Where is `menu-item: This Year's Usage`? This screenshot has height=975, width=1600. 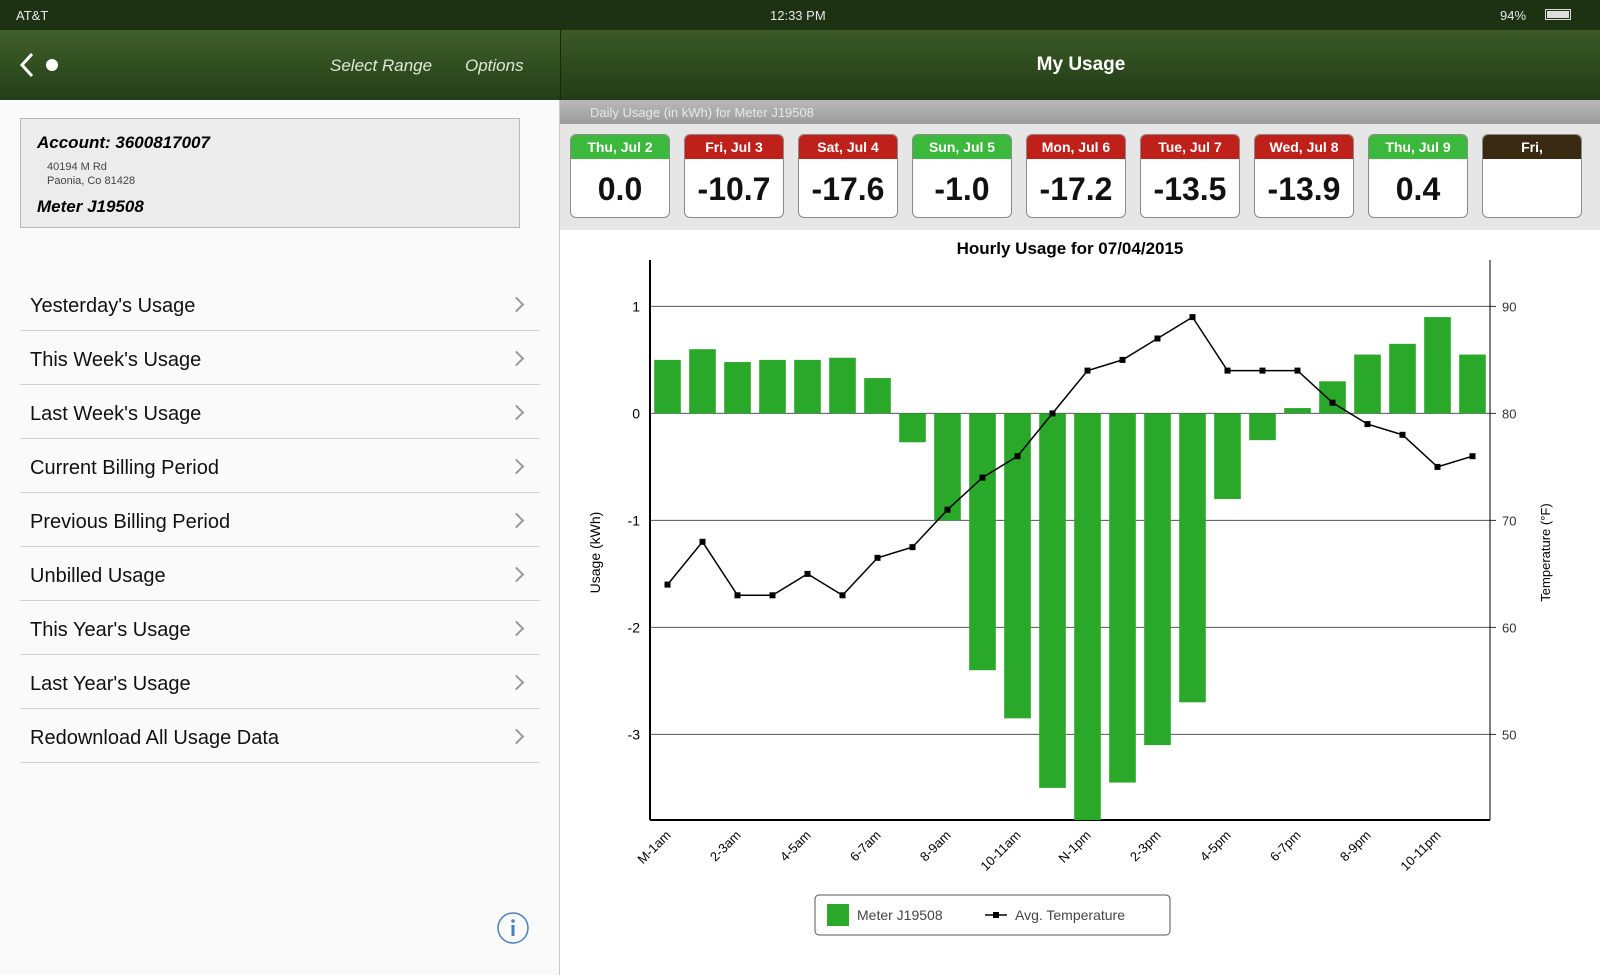 menu-item: This Year's Usage is located at coordinates (280, 629).